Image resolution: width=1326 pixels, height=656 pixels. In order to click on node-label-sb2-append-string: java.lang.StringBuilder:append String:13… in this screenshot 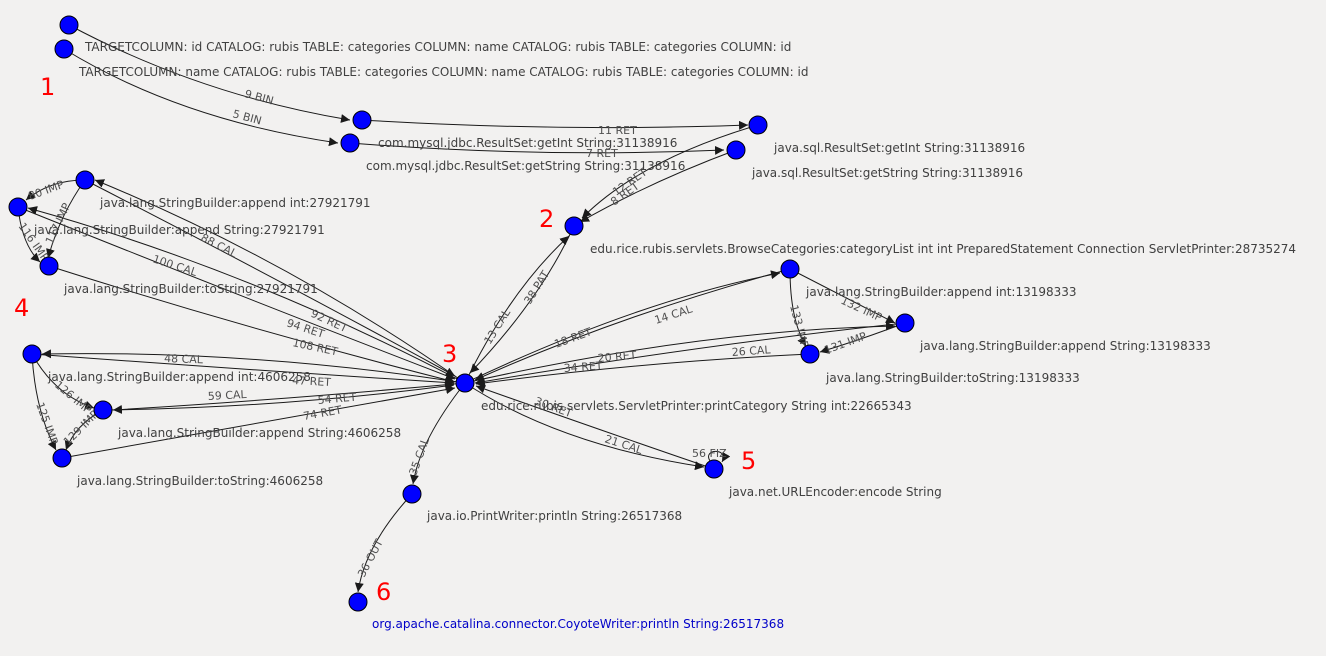, I will do `click(1065, 346)`.